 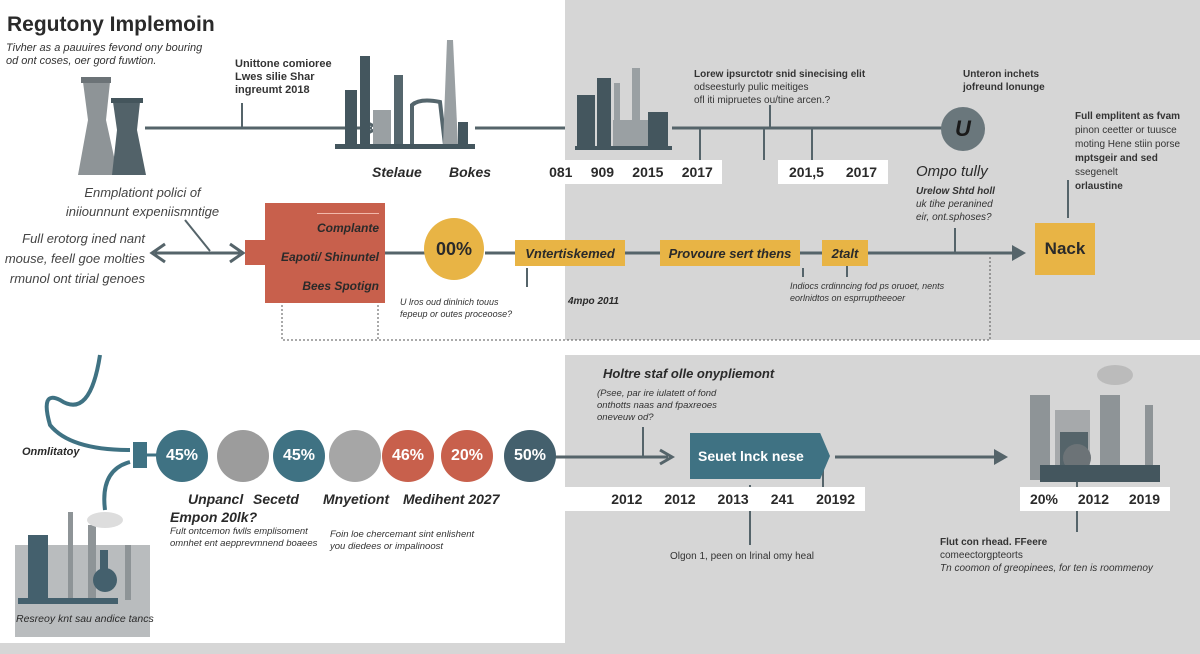 I want to click on factory-label: Resreoy knt sau andice tancs, so click(x=85, y=619).